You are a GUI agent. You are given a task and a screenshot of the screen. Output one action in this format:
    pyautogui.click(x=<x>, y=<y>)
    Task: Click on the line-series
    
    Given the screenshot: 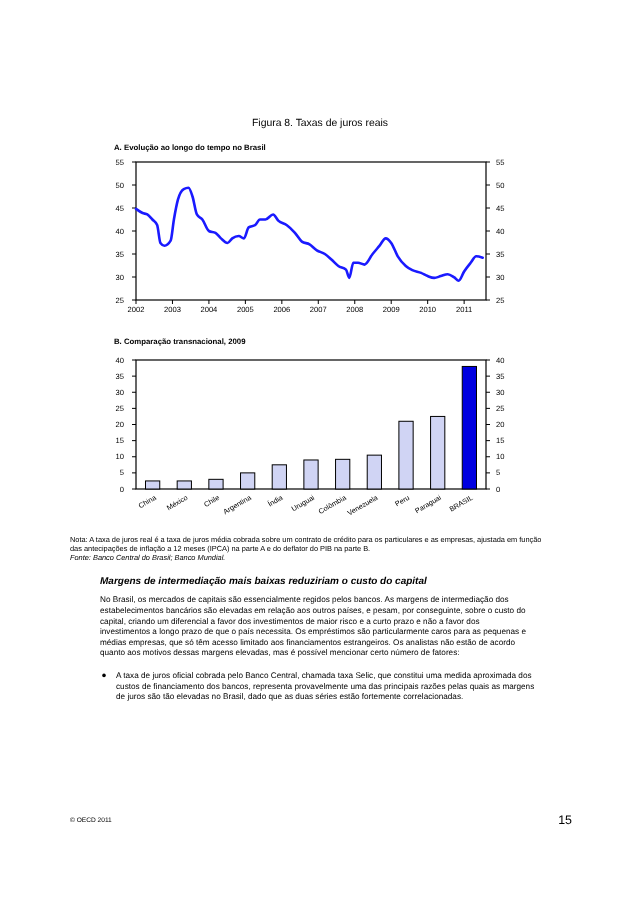 What is the action you would take?
    pyautogui.click(x=309, y=234)
    